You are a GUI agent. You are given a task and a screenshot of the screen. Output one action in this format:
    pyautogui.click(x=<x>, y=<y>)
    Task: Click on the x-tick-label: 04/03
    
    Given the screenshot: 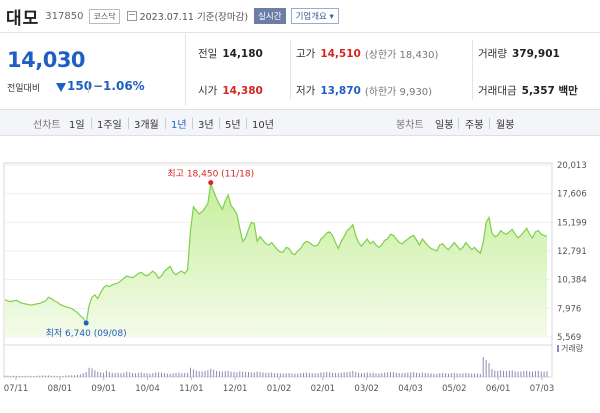 What is the action you would take?
    pyautogui.click(x=410, y=389)
    